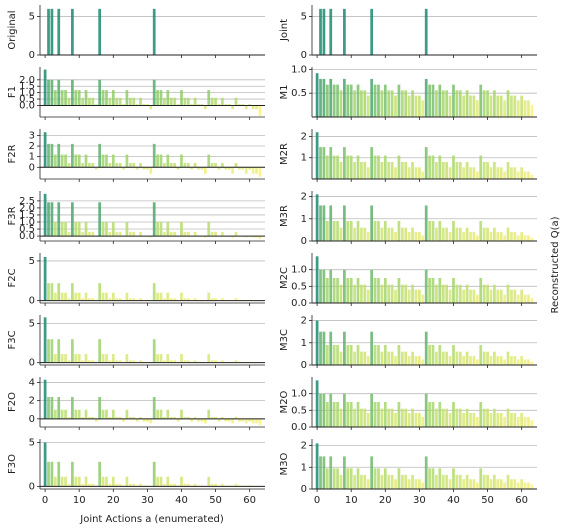 The image size is (565, 529). Describe the element at coordinates (12, 464) in the screenshot. I see `panel-label: F3O` at that location.